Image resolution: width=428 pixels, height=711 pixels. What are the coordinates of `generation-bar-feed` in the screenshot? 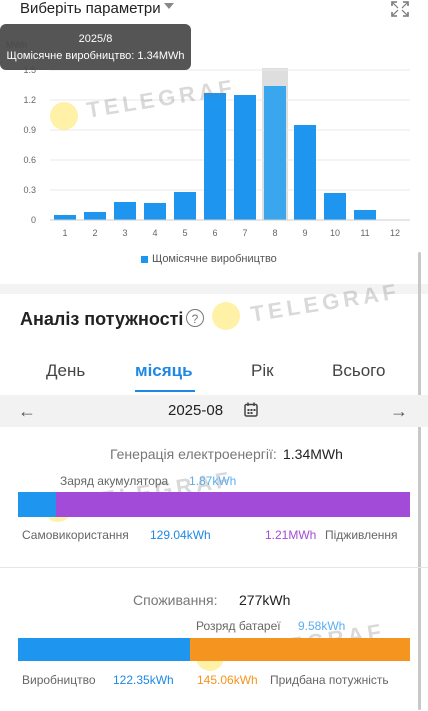 It's located at (214, 504).